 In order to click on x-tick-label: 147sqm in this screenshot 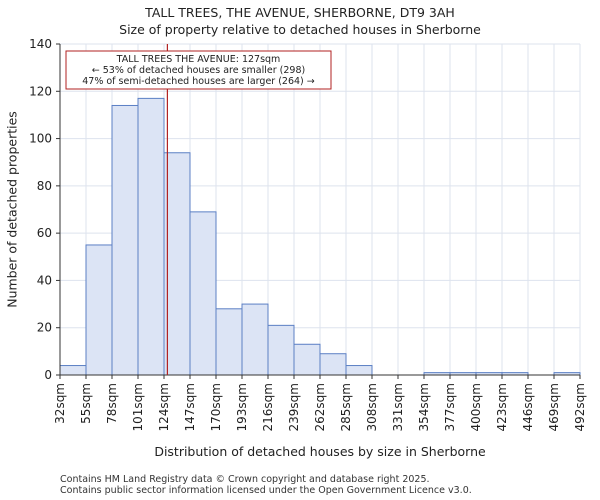, I will do `click(190, 407)`.